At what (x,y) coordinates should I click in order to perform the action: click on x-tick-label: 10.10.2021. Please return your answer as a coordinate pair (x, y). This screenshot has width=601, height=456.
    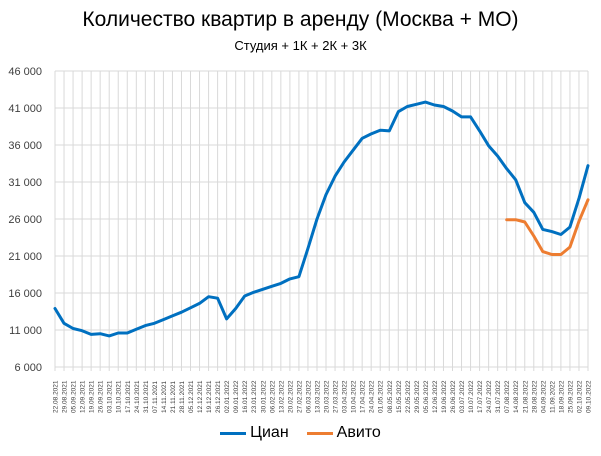
    Looking at the image, I should click on (119, 396).